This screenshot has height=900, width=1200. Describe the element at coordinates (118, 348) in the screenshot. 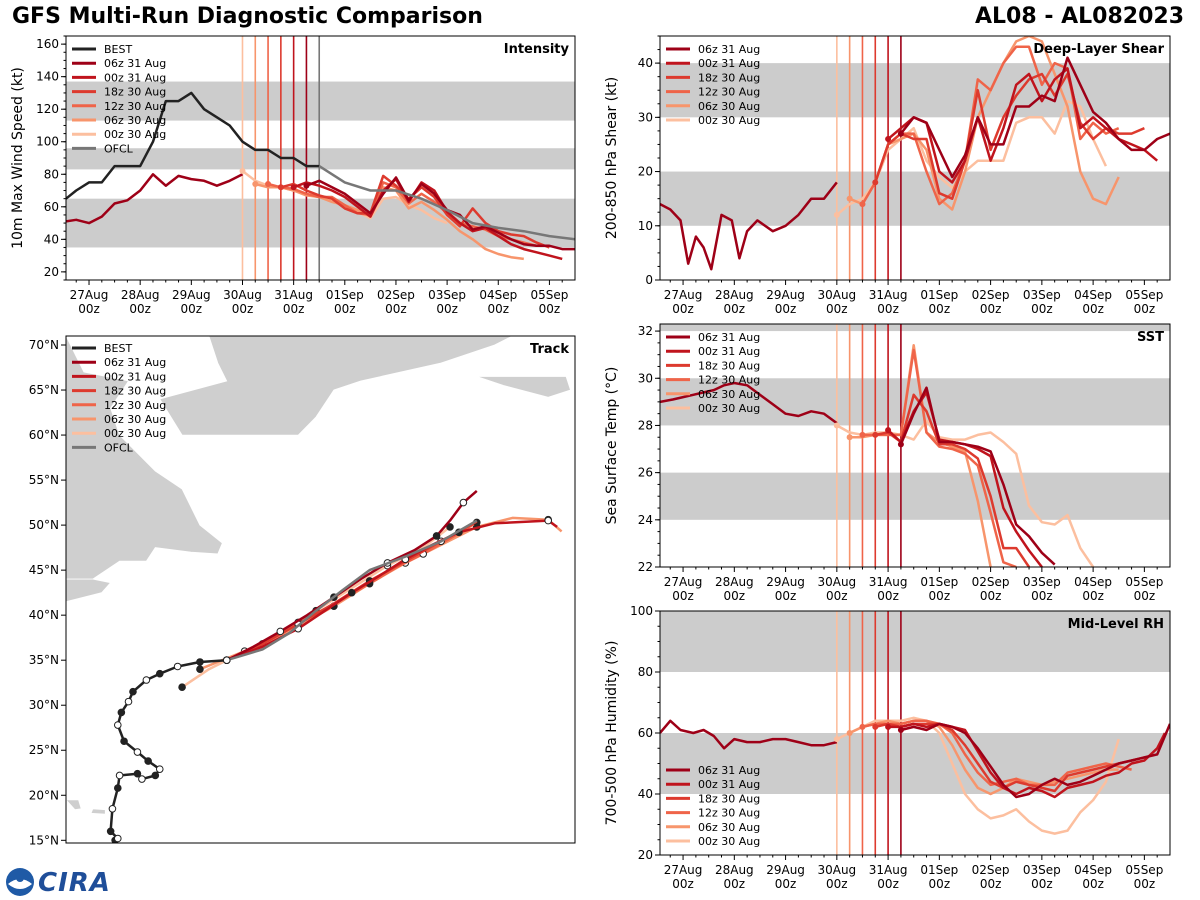

I see `legend-label: BEST` at that location.